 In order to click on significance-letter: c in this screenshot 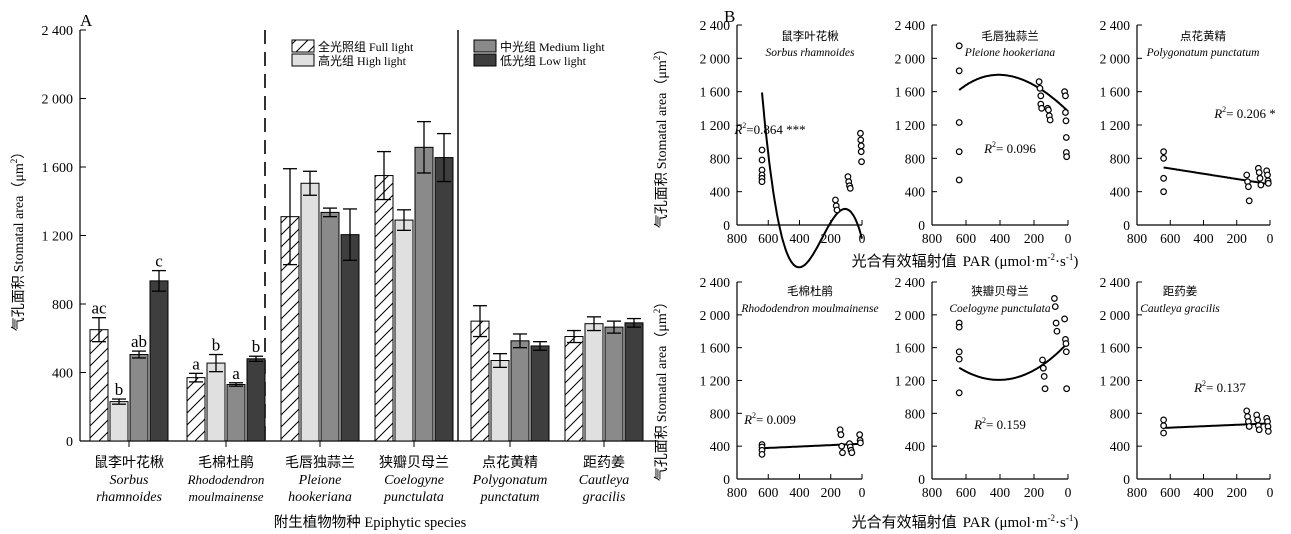, I will do `click(159, 261)`.